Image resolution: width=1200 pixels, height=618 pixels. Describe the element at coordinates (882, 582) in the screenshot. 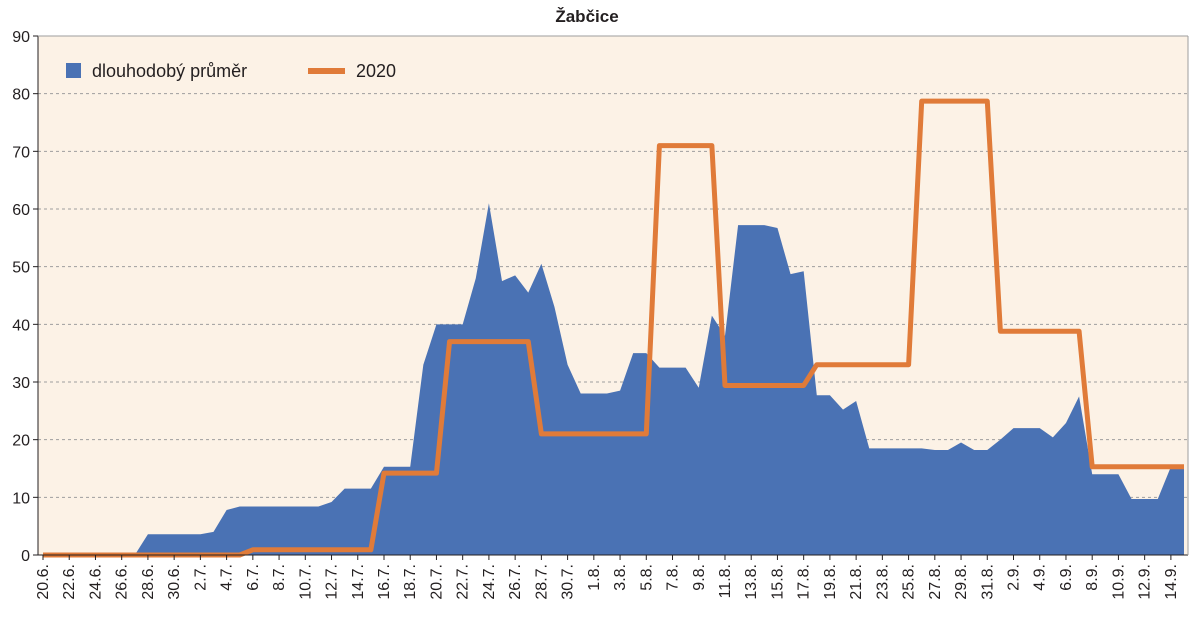

I see `x-tick-label: 23.8.` at that location.